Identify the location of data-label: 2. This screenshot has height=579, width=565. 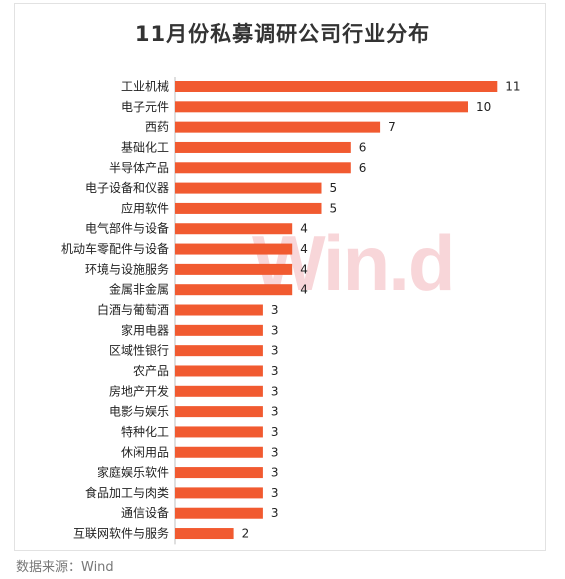
(246, 534).